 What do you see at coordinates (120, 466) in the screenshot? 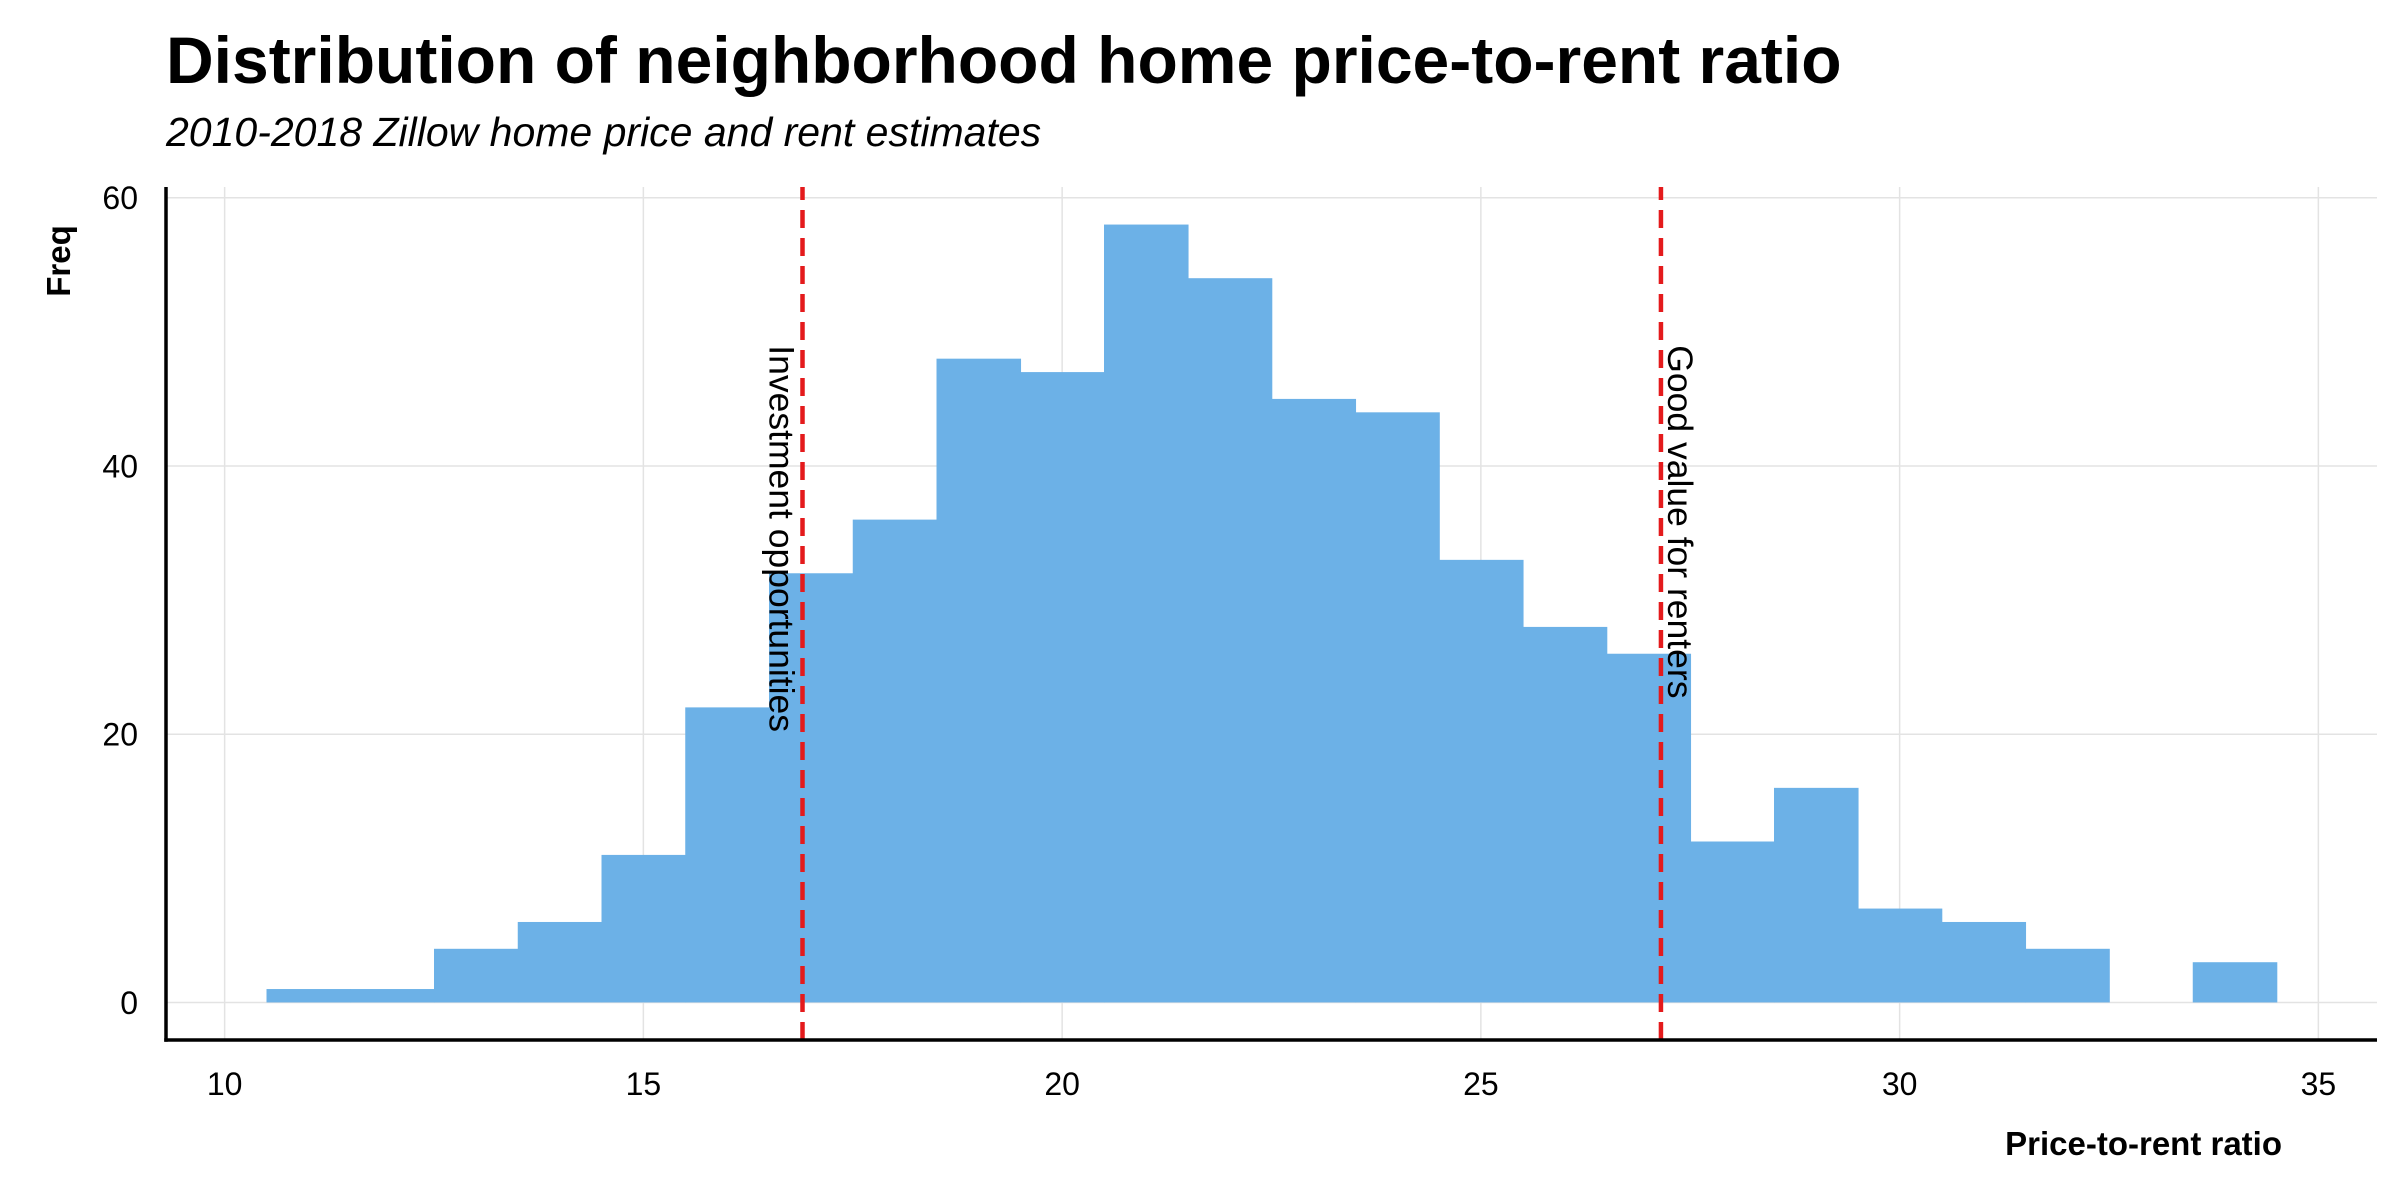
I see `y-tick-label: 40` at bounding box center [120, 466].